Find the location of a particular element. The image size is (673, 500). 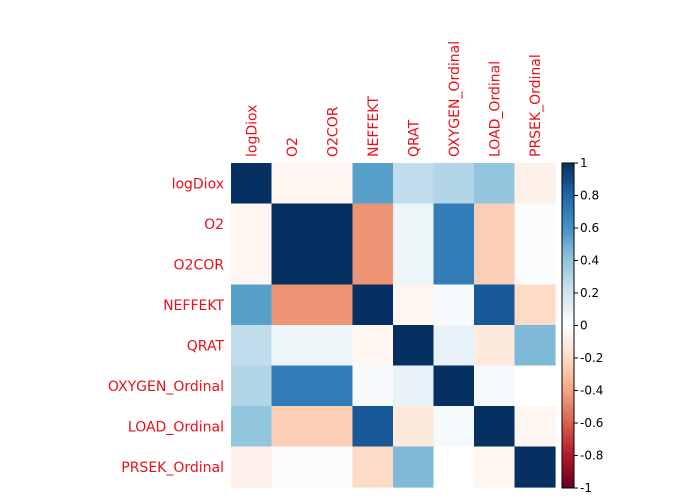

heatmap-cell-PRSEK_Ordinal-QRAT is located at coordinates (414, 467).